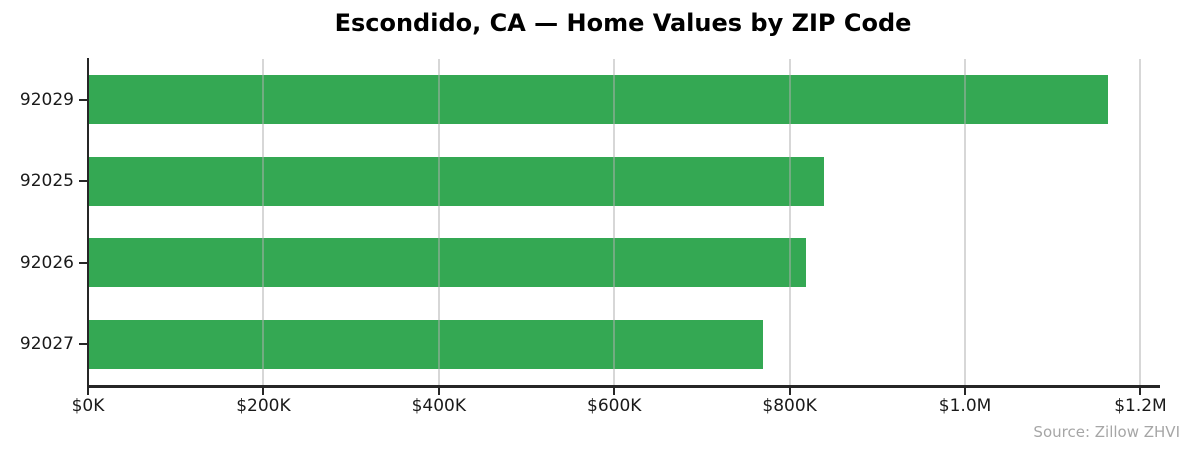 This screenshot has width=1195, height=455. I want to click on y-axis-spine, so click(88, 222).